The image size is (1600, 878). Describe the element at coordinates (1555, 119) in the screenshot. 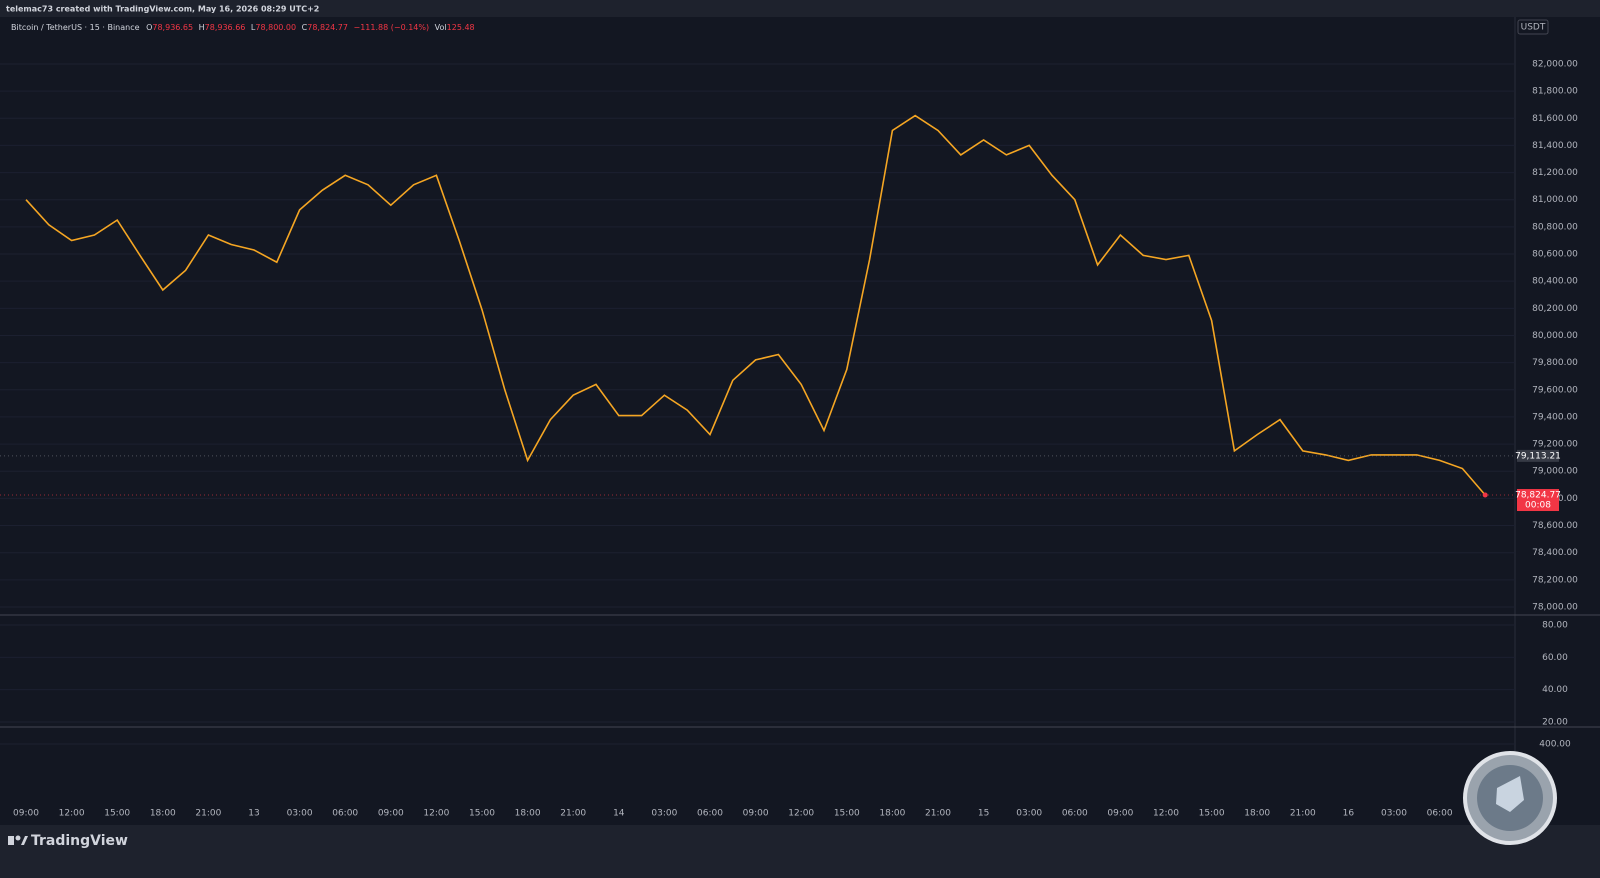

I see `y-tick-label: 81,600.00` at that location.